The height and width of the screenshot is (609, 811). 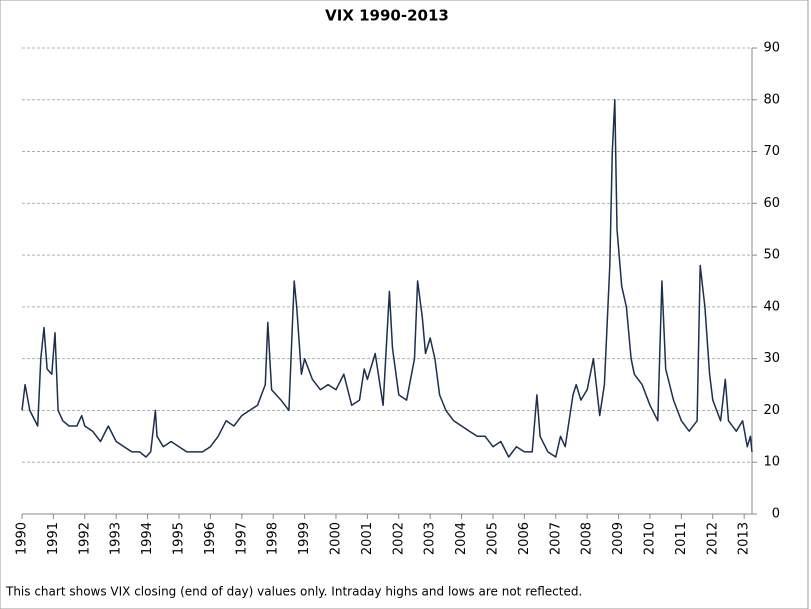 I want to click on y-tick-label: 80, so click(x=771, y=99).